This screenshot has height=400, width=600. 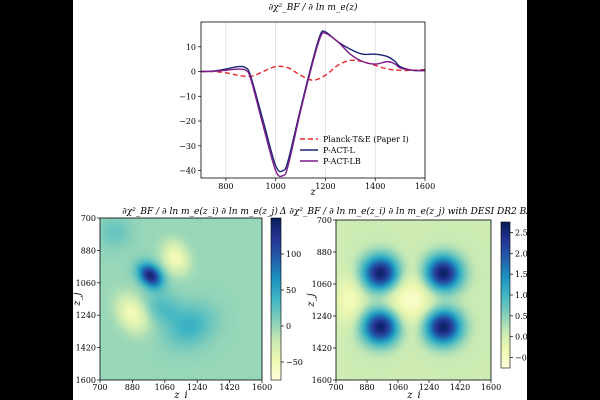 I want to click on line-chart-legend: Planck-T&E (Paper I) P-ACT-L P-ACT-LB, so click(x=354, y=150).